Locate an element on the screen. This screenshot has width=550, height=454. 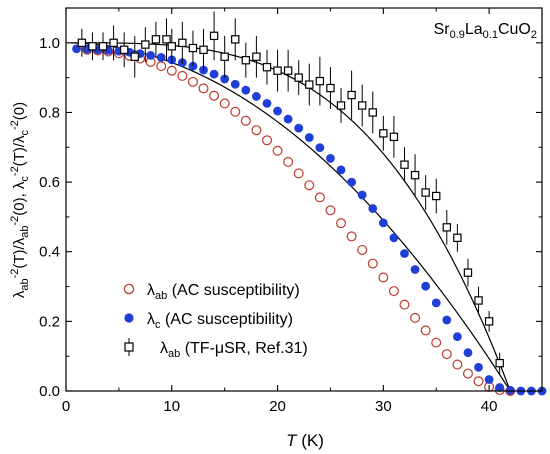
legend-entry-lambda-ab-ac: λab (AC susceptibility) is located at coordinates (211, 292).